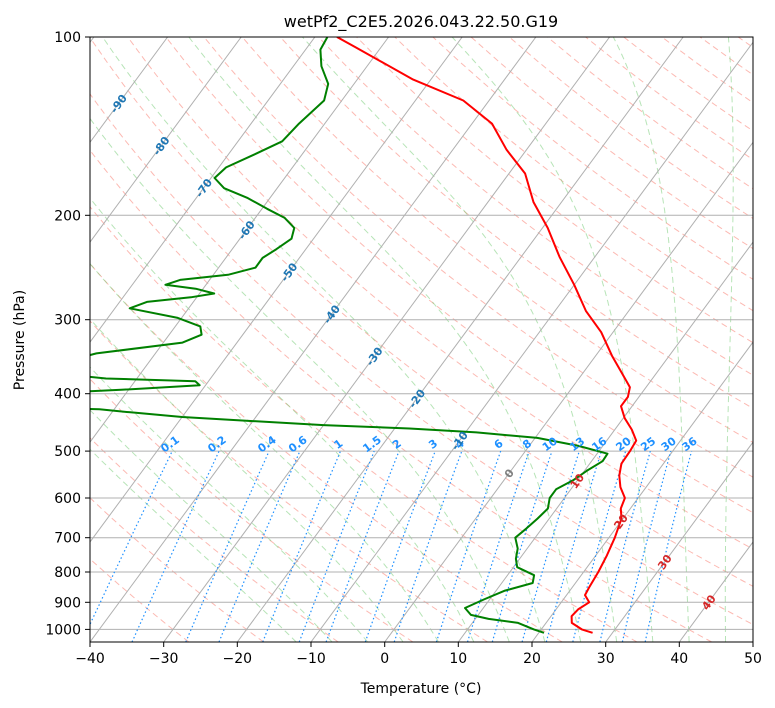 This screenshot has height=708, width=775. Describe the element at coordinates (63, 630) in the screenshot. I see `y-tick-label: 1000` at that location.